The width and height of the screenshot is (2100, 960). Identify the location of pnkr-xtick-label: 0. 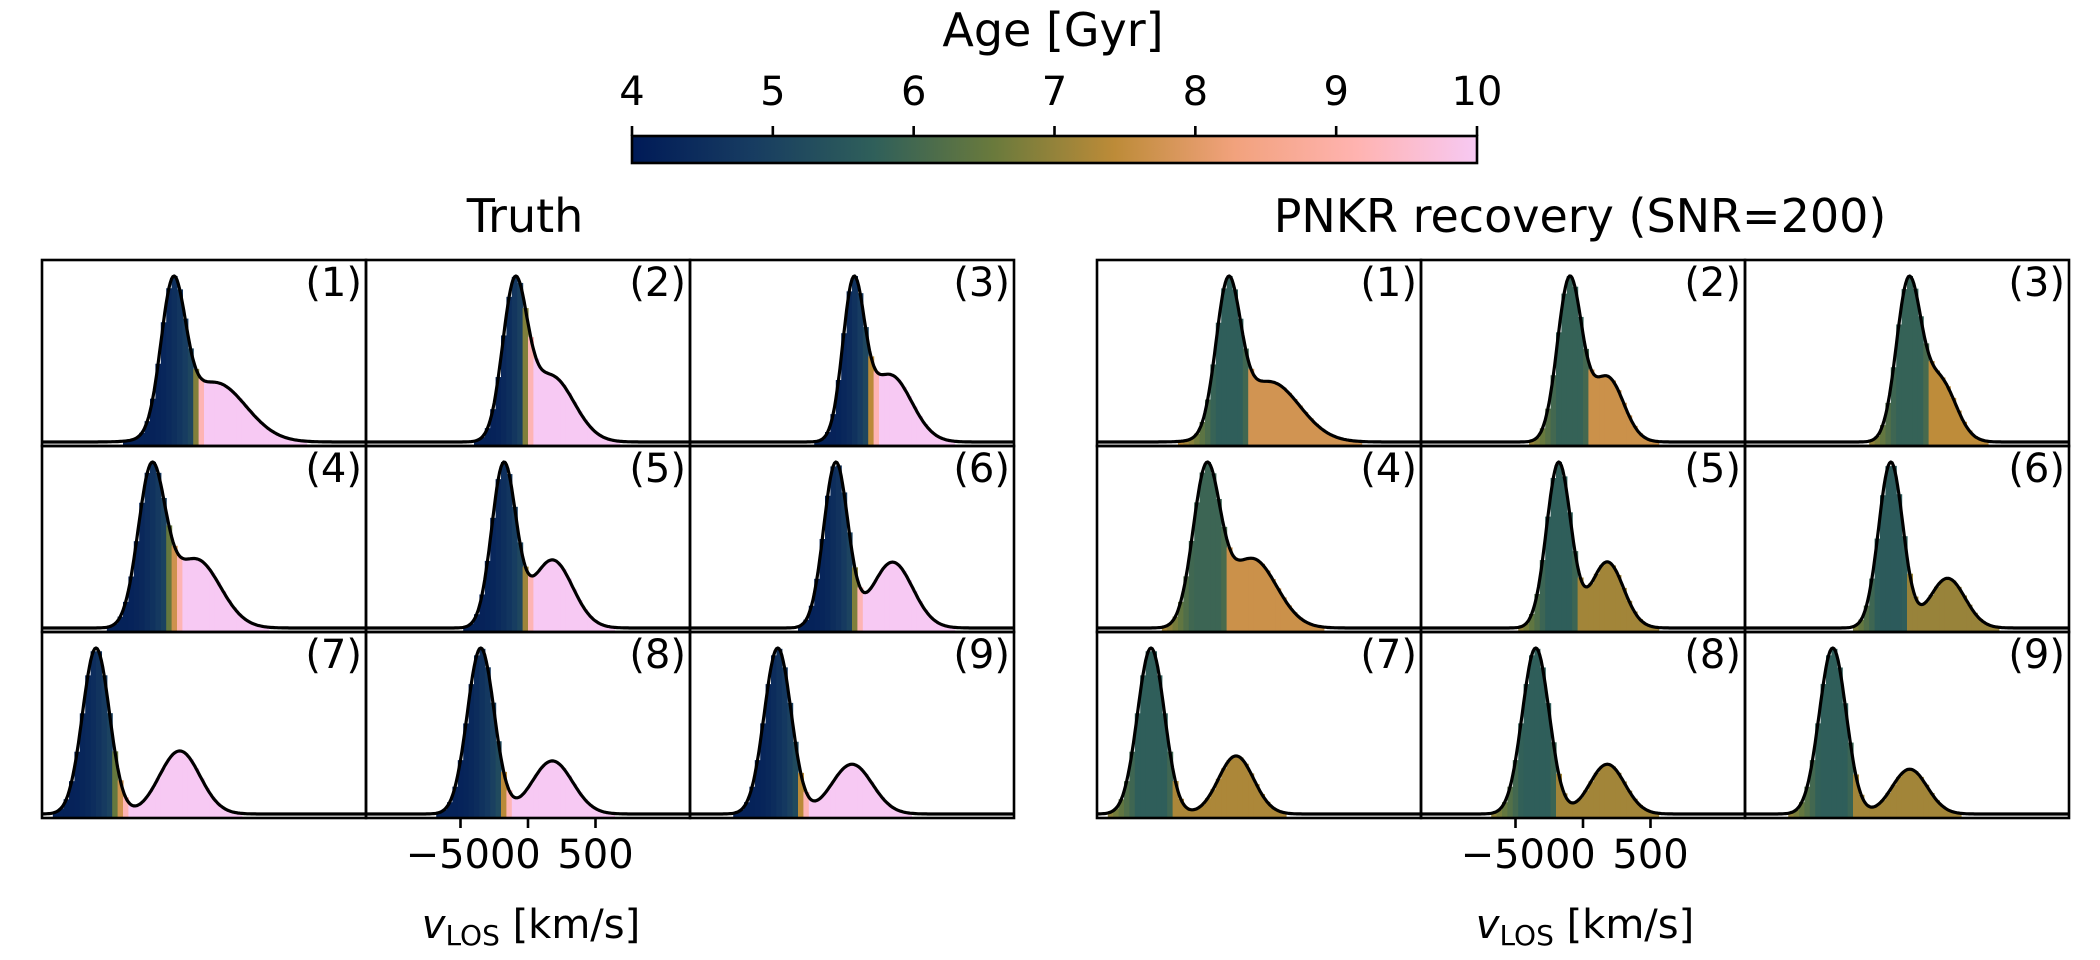
(1582, 855).